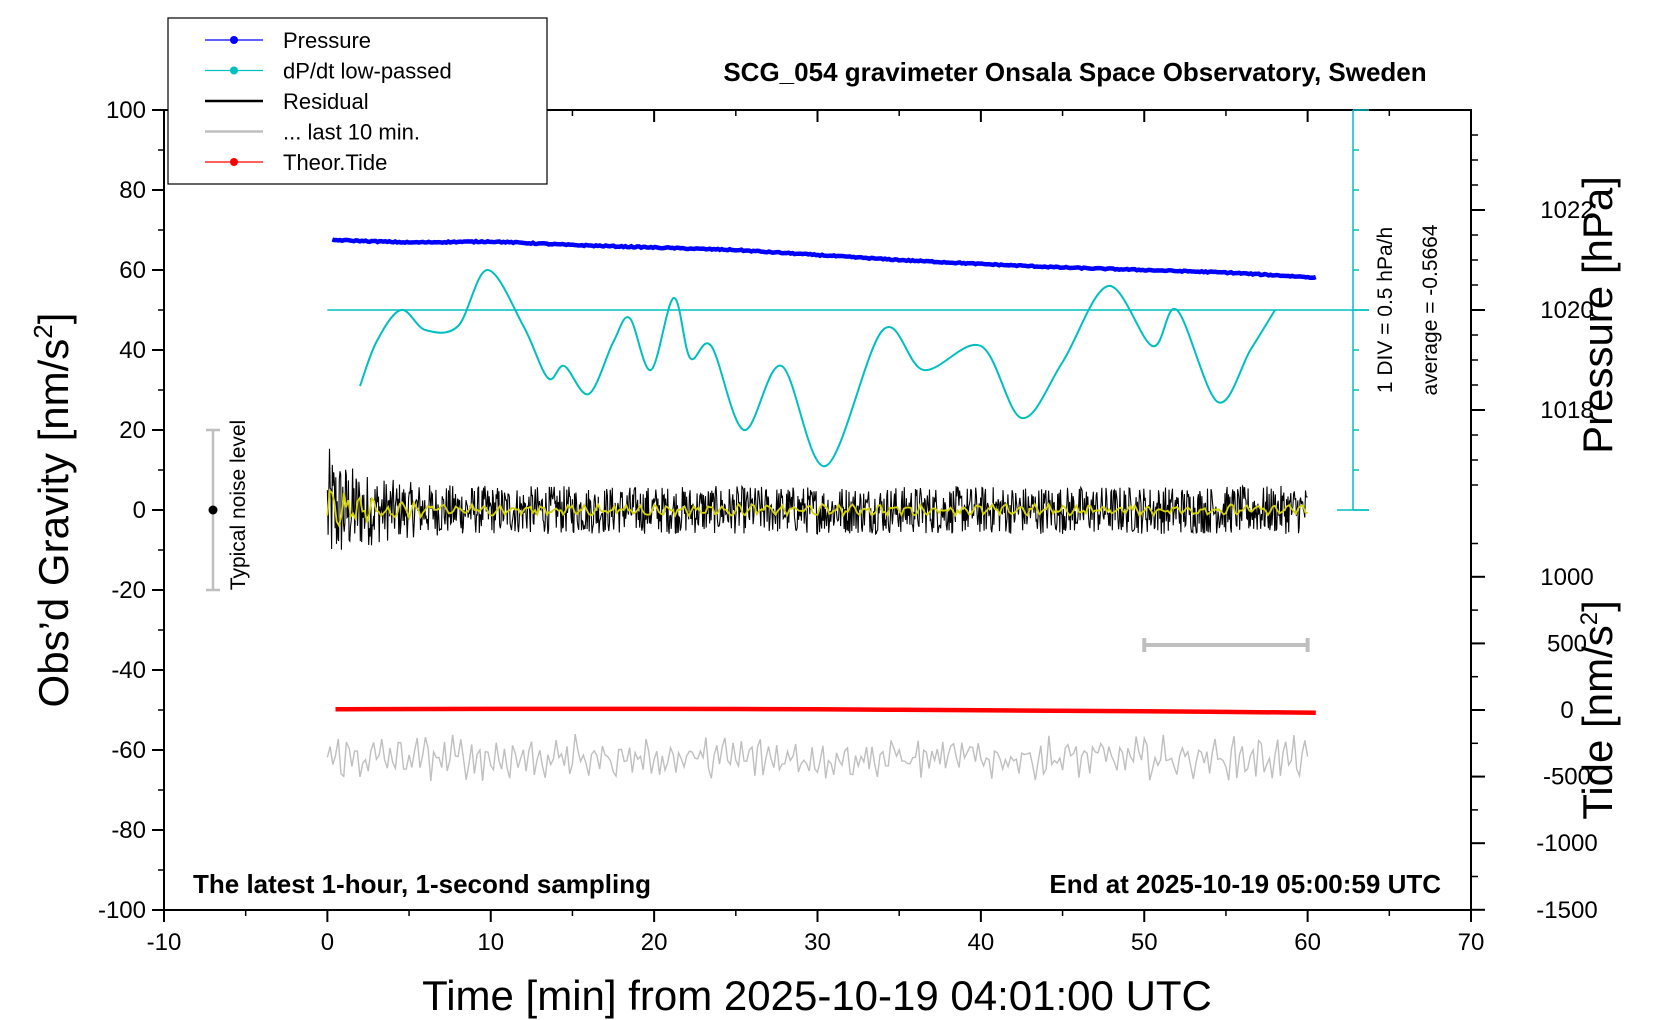 This screenshot has width=1660, height=1020. I want to click on legend-label: Pressure, so click(327, 40).